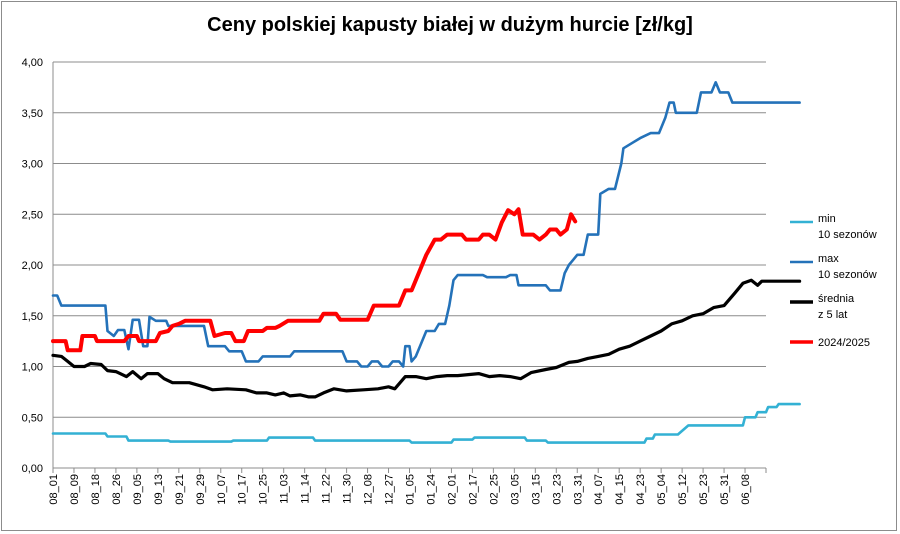  Describe the element at coordinates (620, 489) in the screenshot. I see `x-tick-label: 04_15` at that location.